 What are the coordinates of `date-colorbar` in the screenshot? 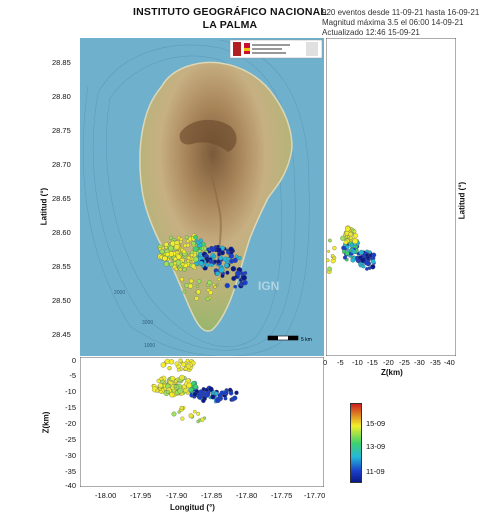 It's located at (356, 443).